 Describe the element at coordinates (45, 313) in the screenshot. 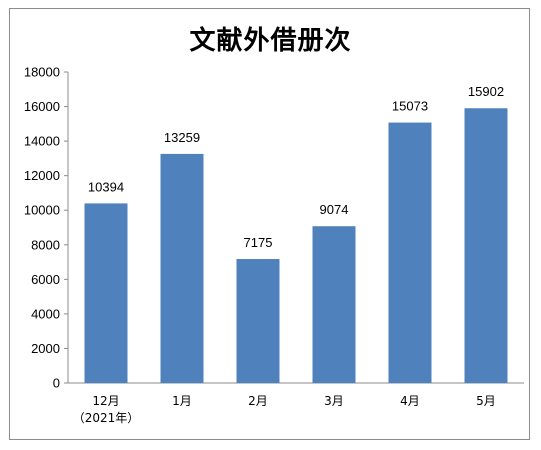

I see `y-tick-label: 4000` at that location.